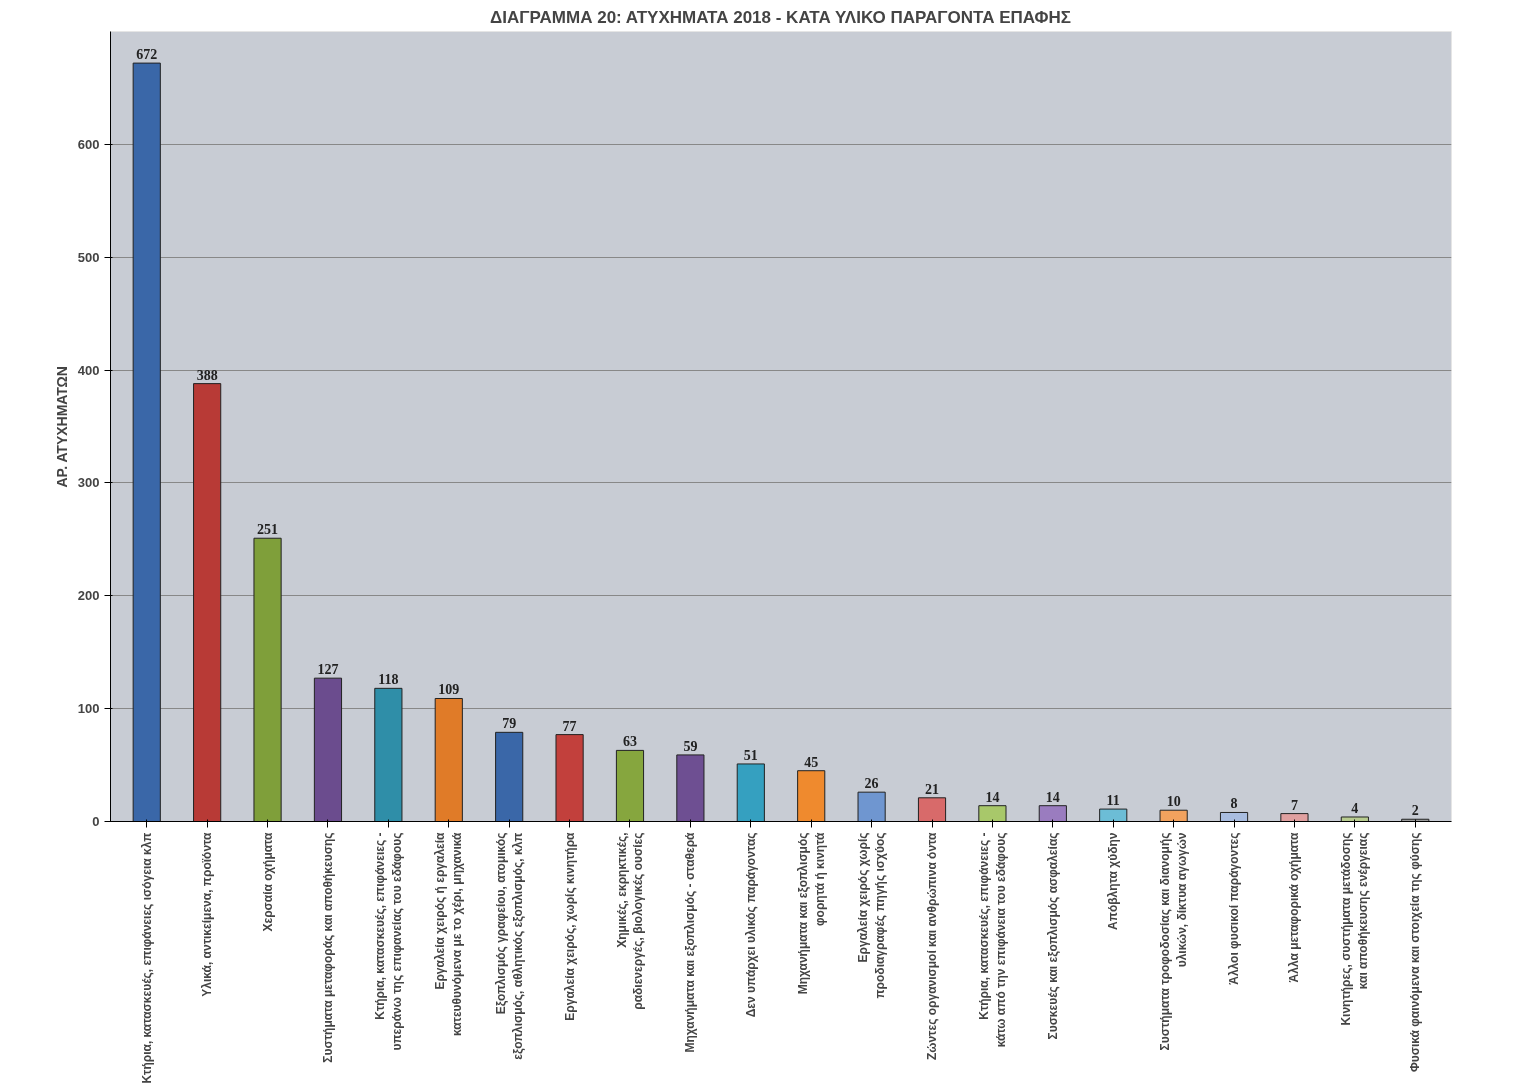 This screenshot has height=1086, width=1531. What do you see at coordinates (146, 958) in the screenshot?
I see `x-tick-label: Κτήρια, κατασκευές, επιφάνειες ισόγεια κλπ` at bounding box center [146, 958].